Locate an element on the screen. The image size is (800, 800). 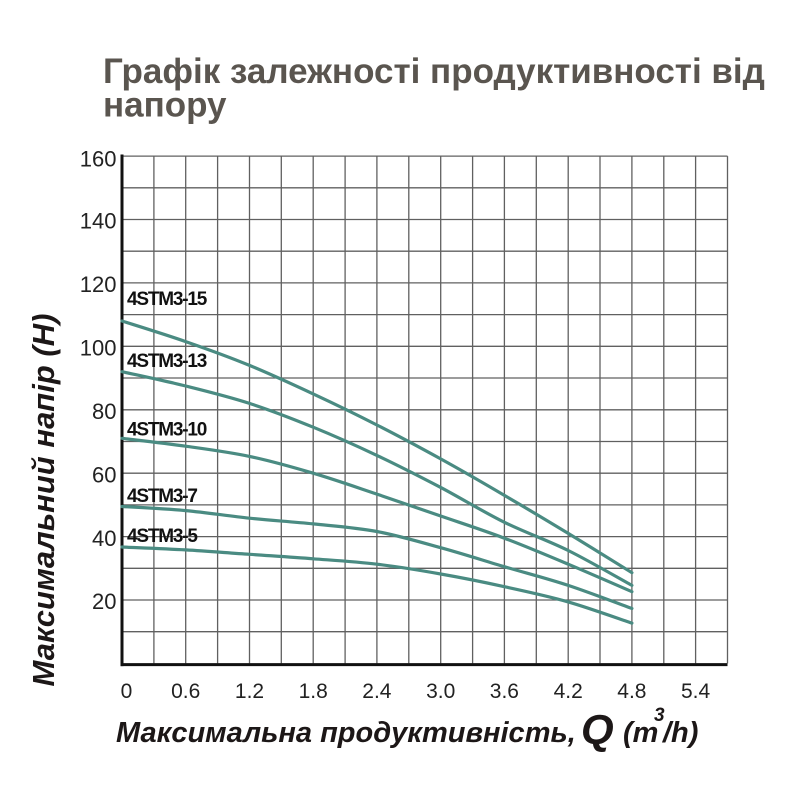
svg-text: напору is located at coordinates (165, 105).